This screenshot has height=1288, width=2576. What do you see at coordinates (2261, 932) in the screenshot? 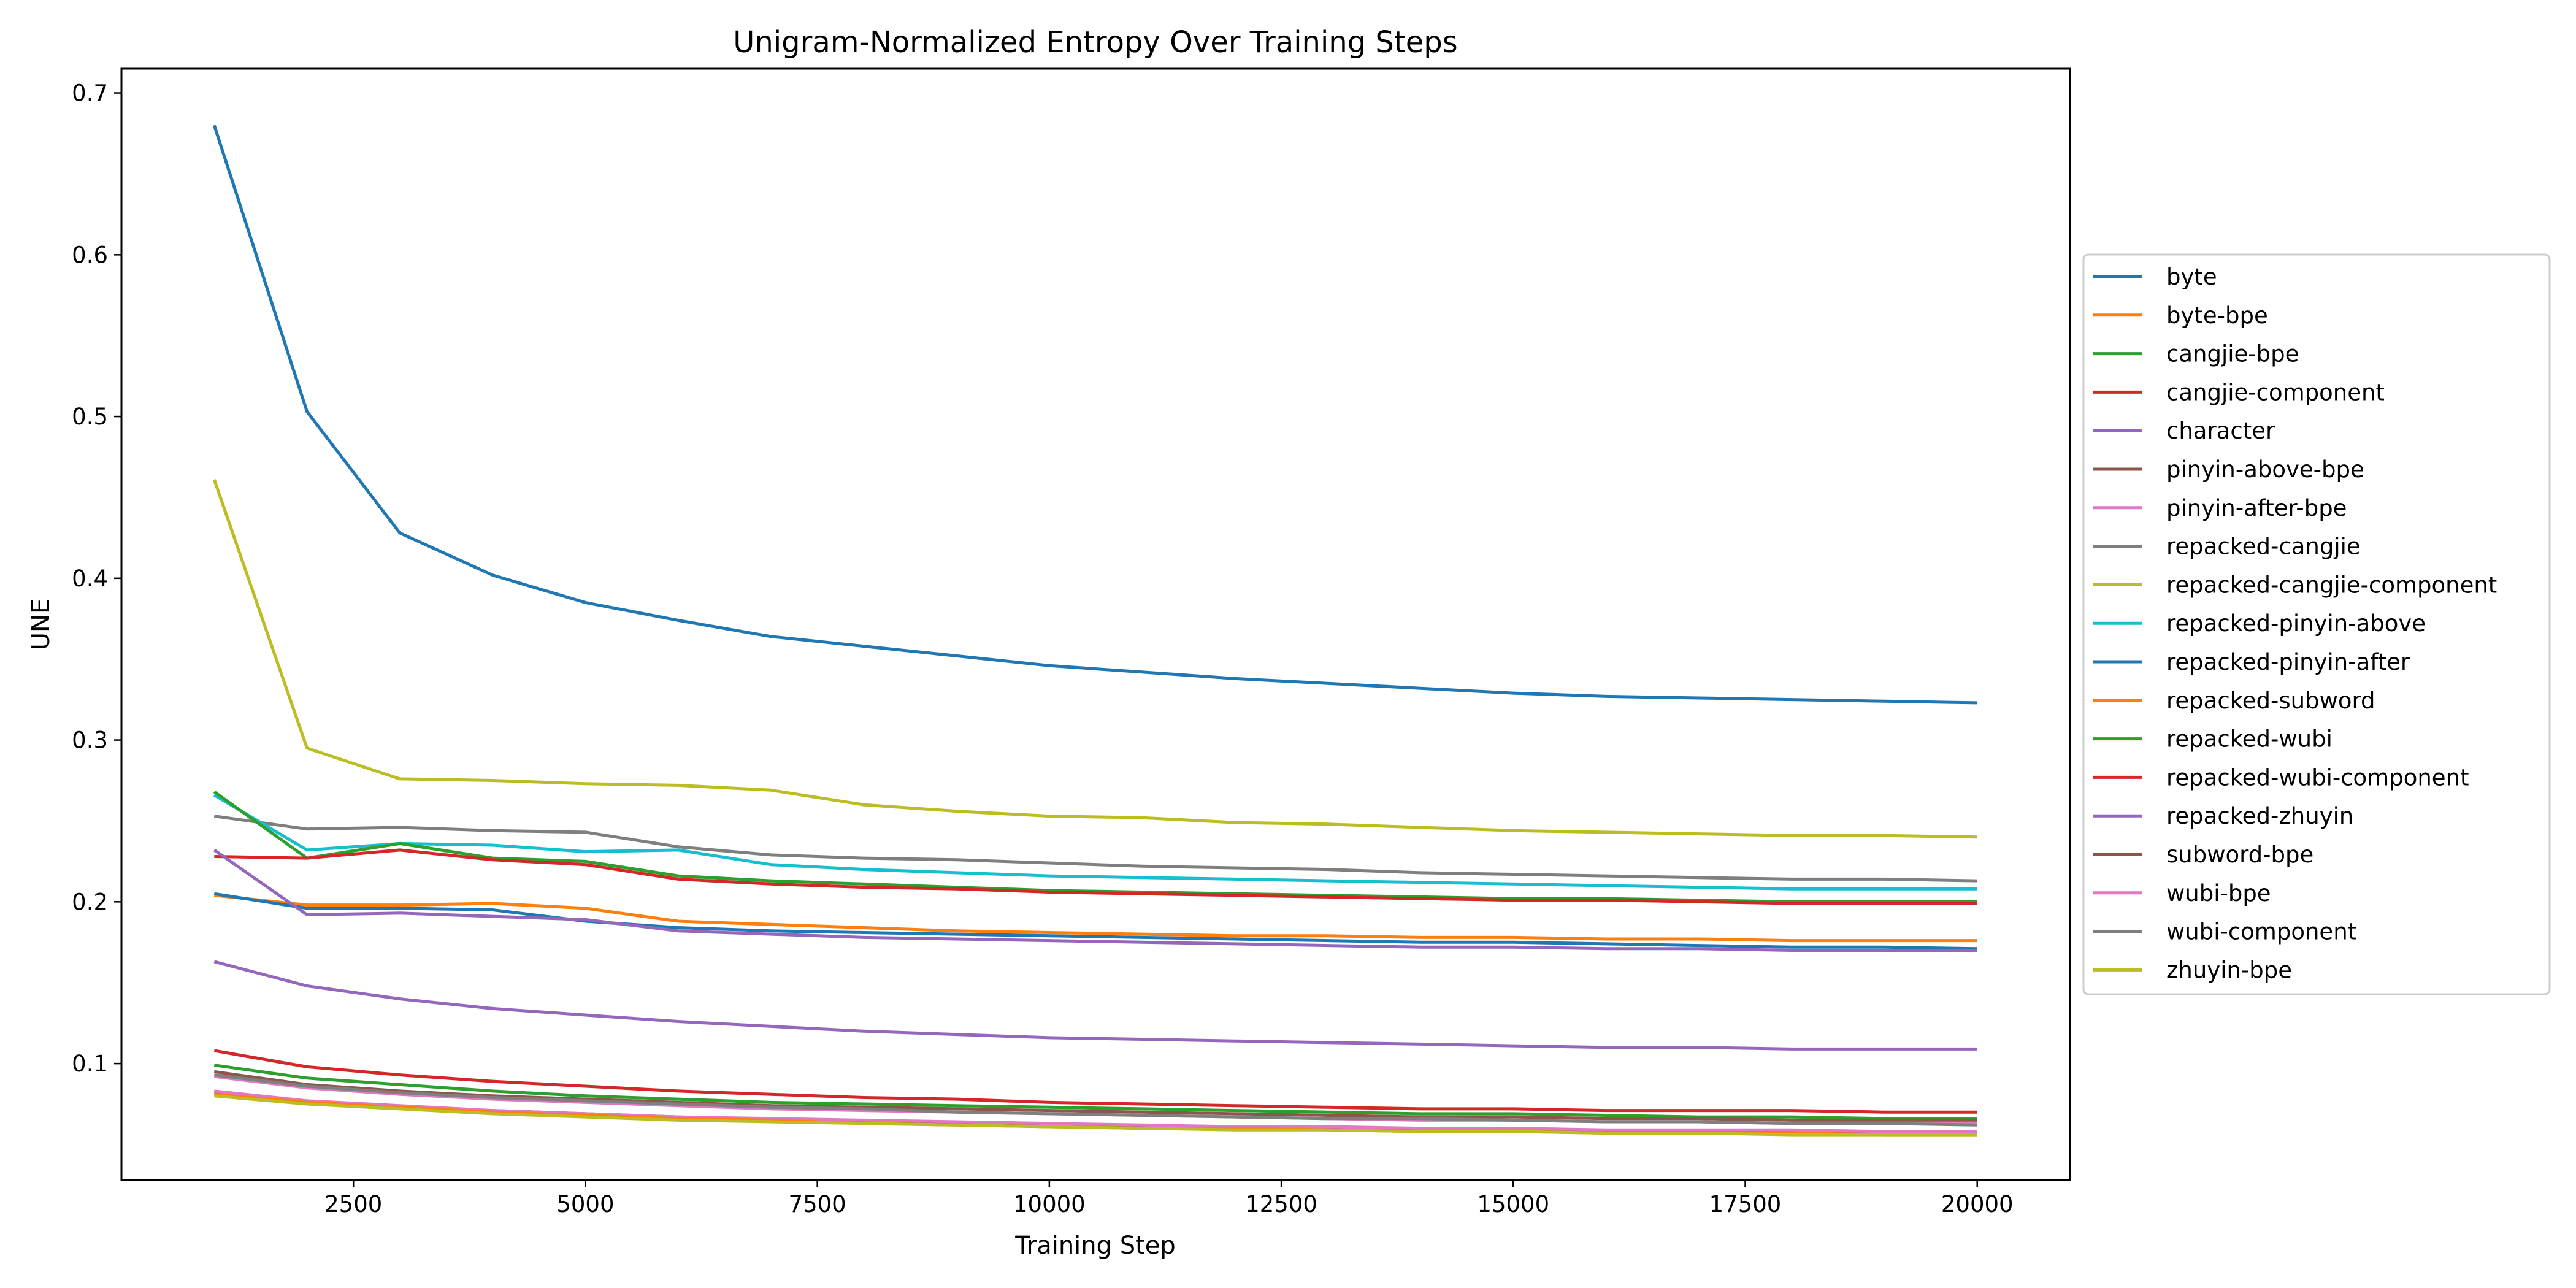
I see `legend-label: wubi-component` at bounding box center [2261, 932].